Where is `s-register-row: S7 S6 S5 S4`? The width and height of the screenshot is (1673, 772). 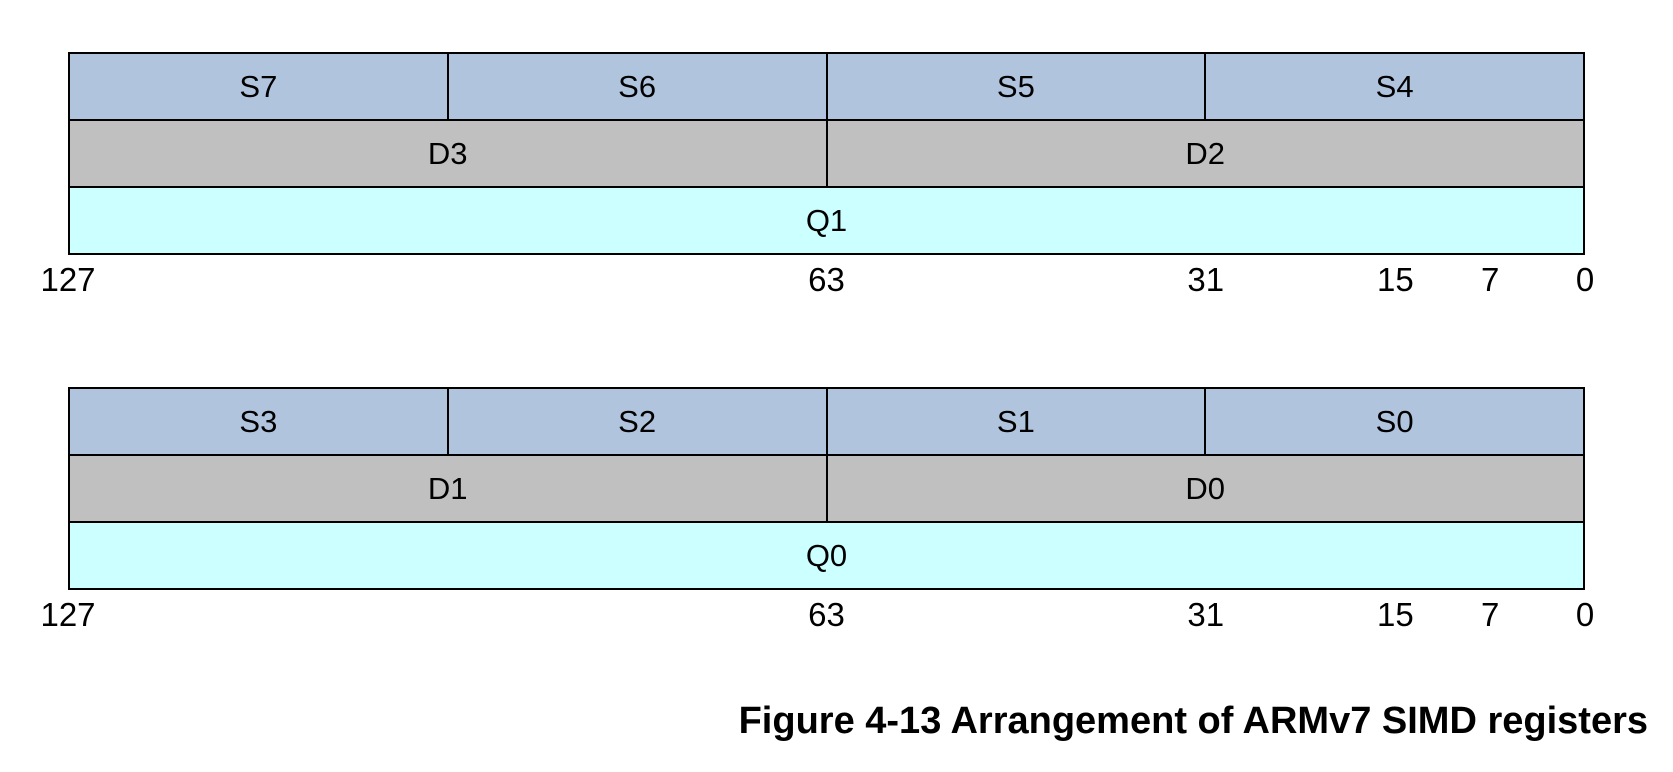
s-register-row: S7 S6 S5 S4 is located at coordinates (826, 86).